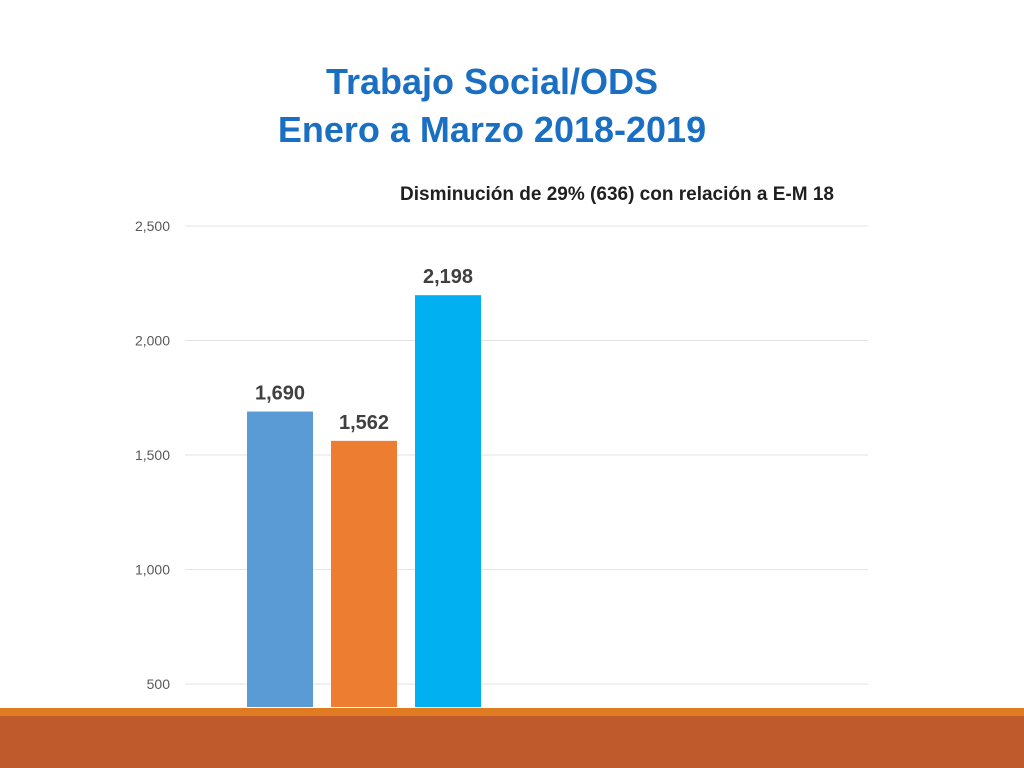 The width and height of the screenshot is (1024, 768). What do you see at coordinates (512, 742) in the screenshot?
I see `footer-band` at bounding box center [512, 742].